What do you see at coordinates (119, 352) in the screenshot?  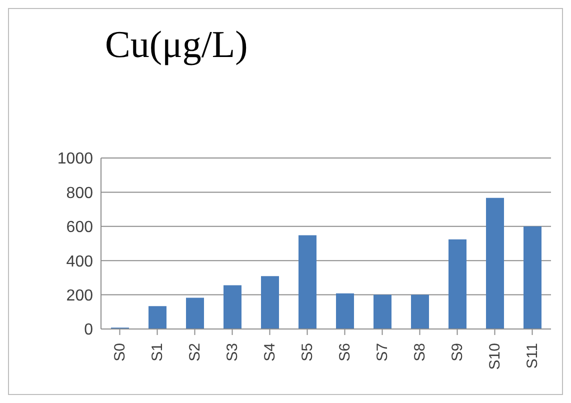 I see `x-tick-label: S0` at bounding box center [119, 352].